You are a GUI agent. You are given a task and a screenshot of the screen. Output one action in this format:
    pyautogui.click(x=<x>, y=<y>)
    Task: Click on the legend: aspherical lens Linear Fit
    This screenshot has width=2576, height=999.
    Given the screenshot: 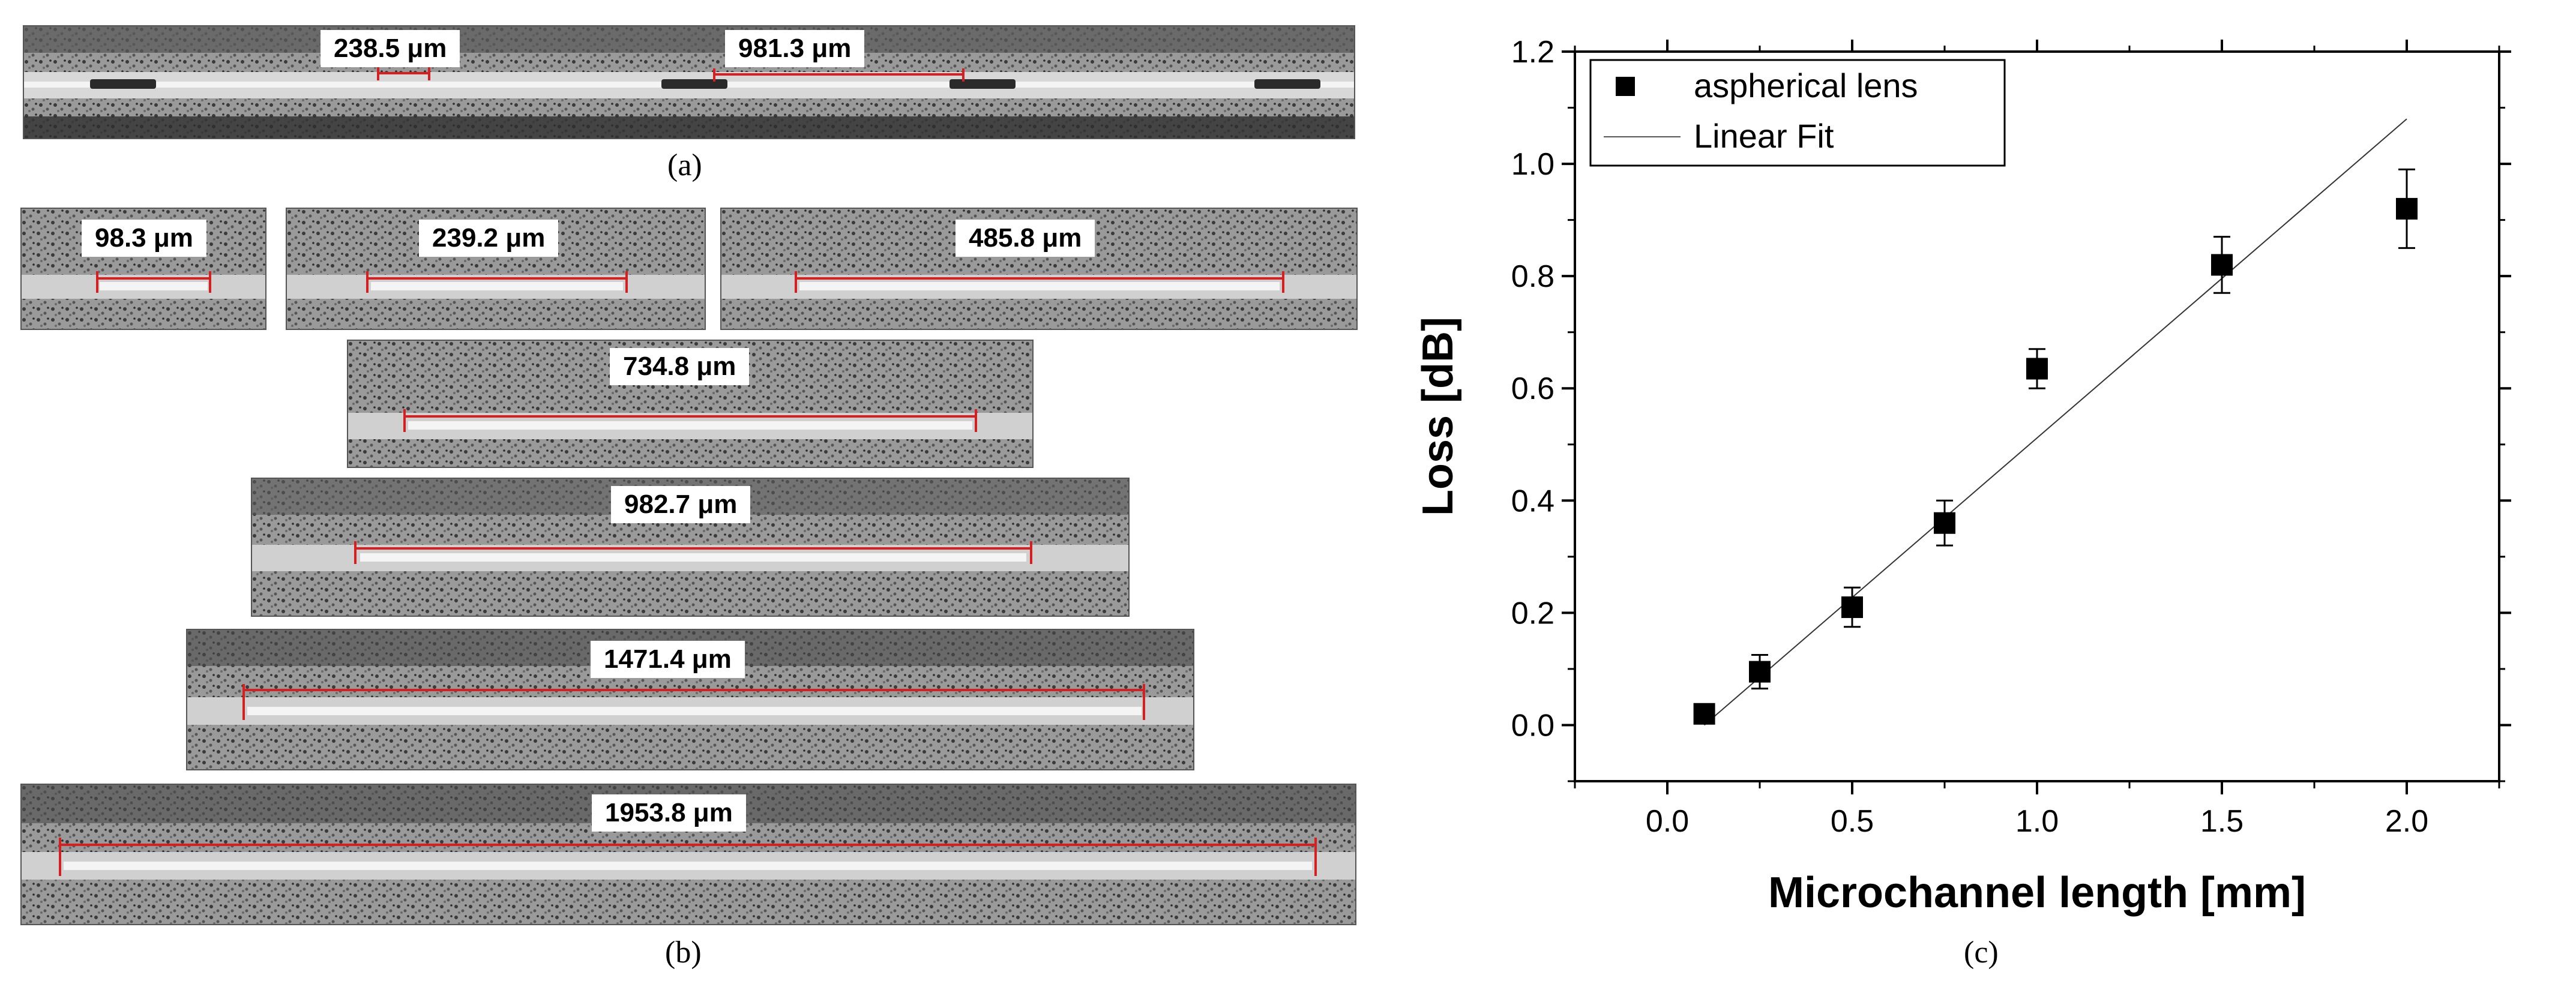 What is the action you would take?
    pyautogui.click(x=1797, y=113)
    